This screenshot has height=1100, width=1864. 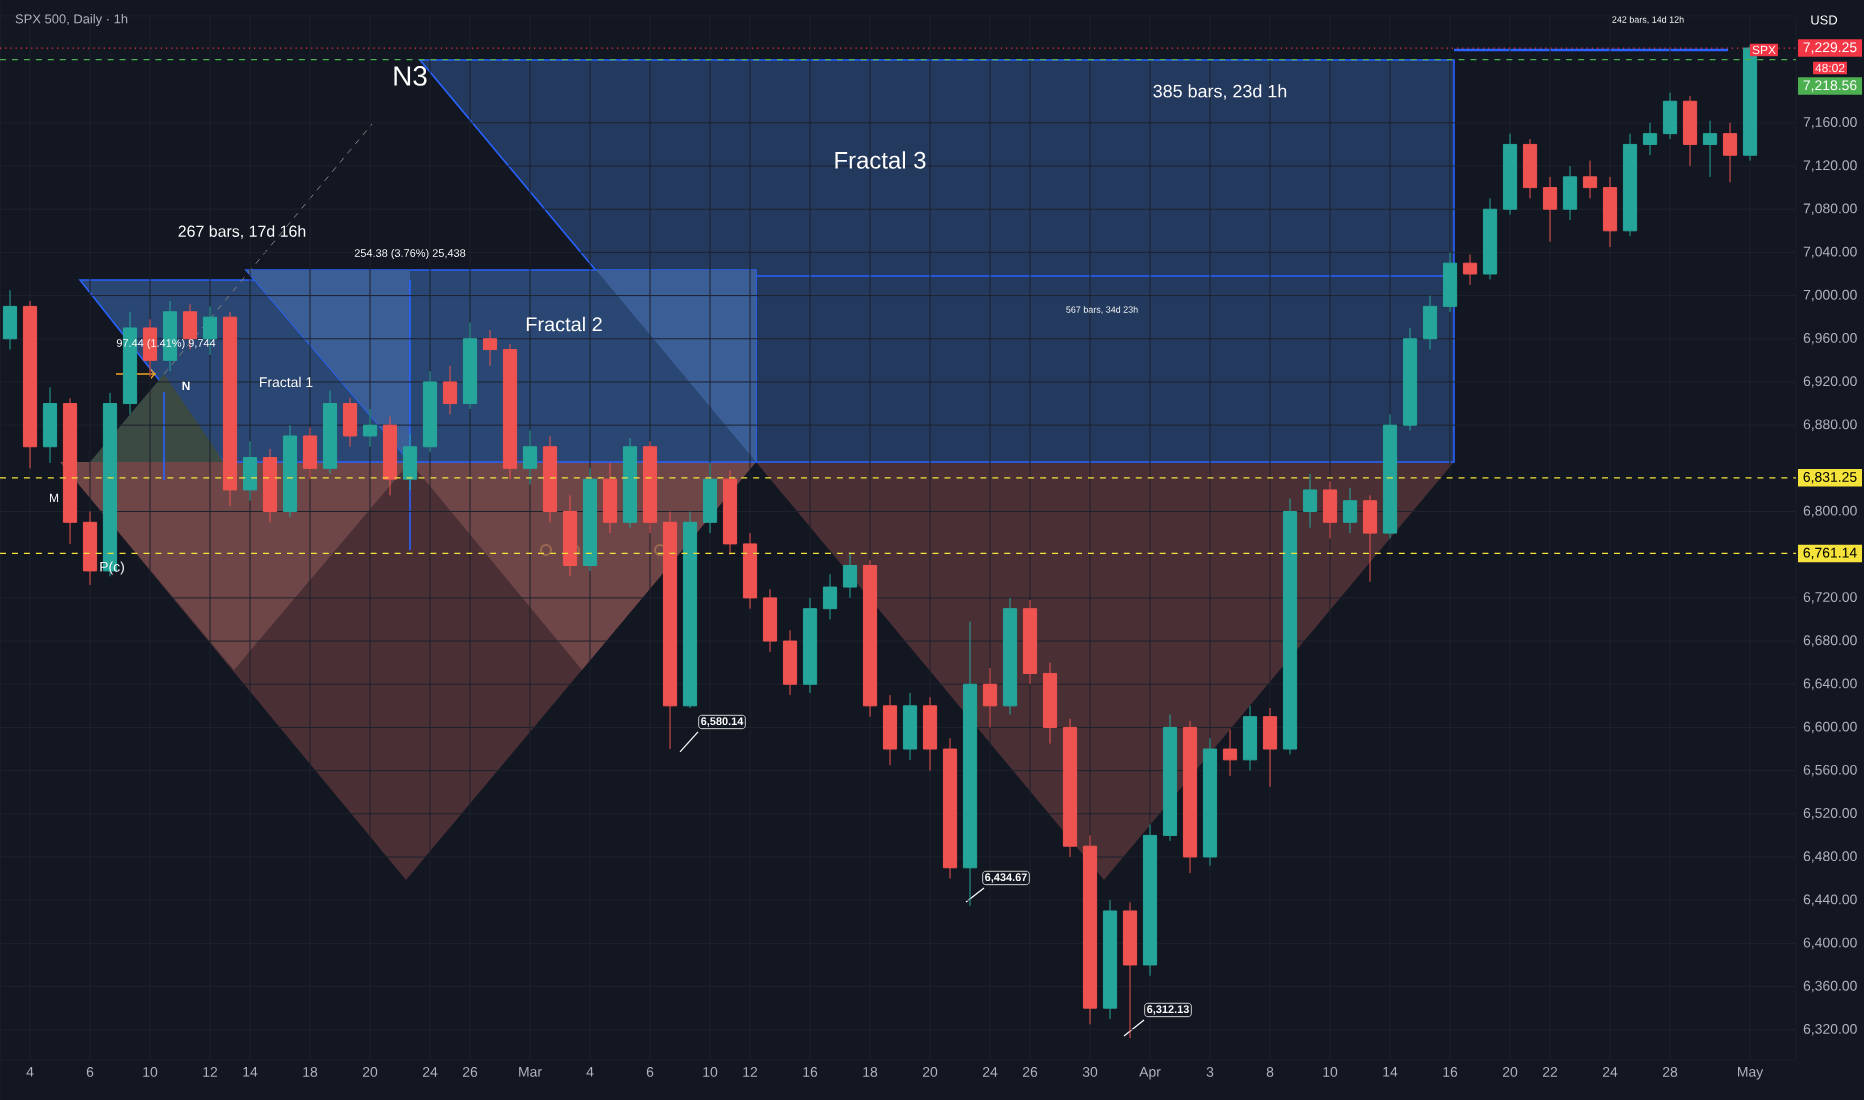 I want to click on annotation: 385 bars, 23d 1h, so click(x=1220, y=92).